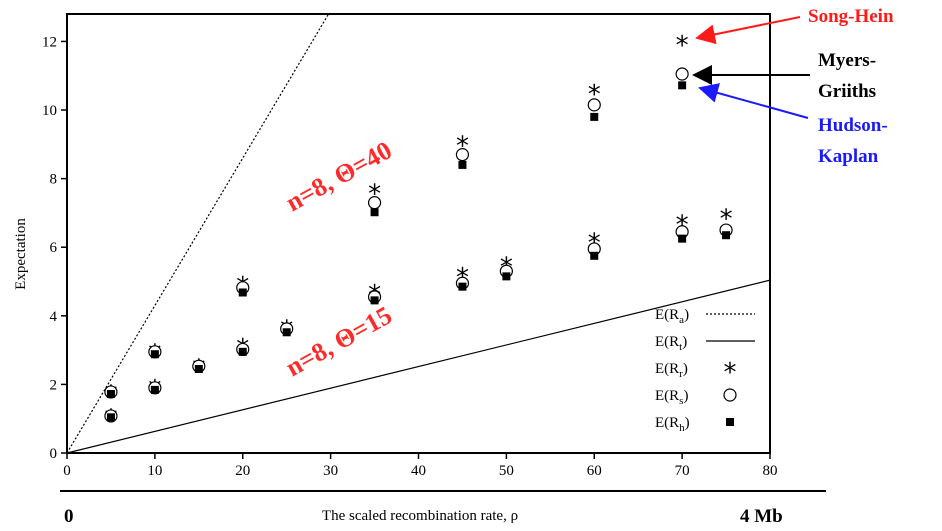 The image size is (942, 531). I want to click on y-tick-label: 6, so click(54, 248).